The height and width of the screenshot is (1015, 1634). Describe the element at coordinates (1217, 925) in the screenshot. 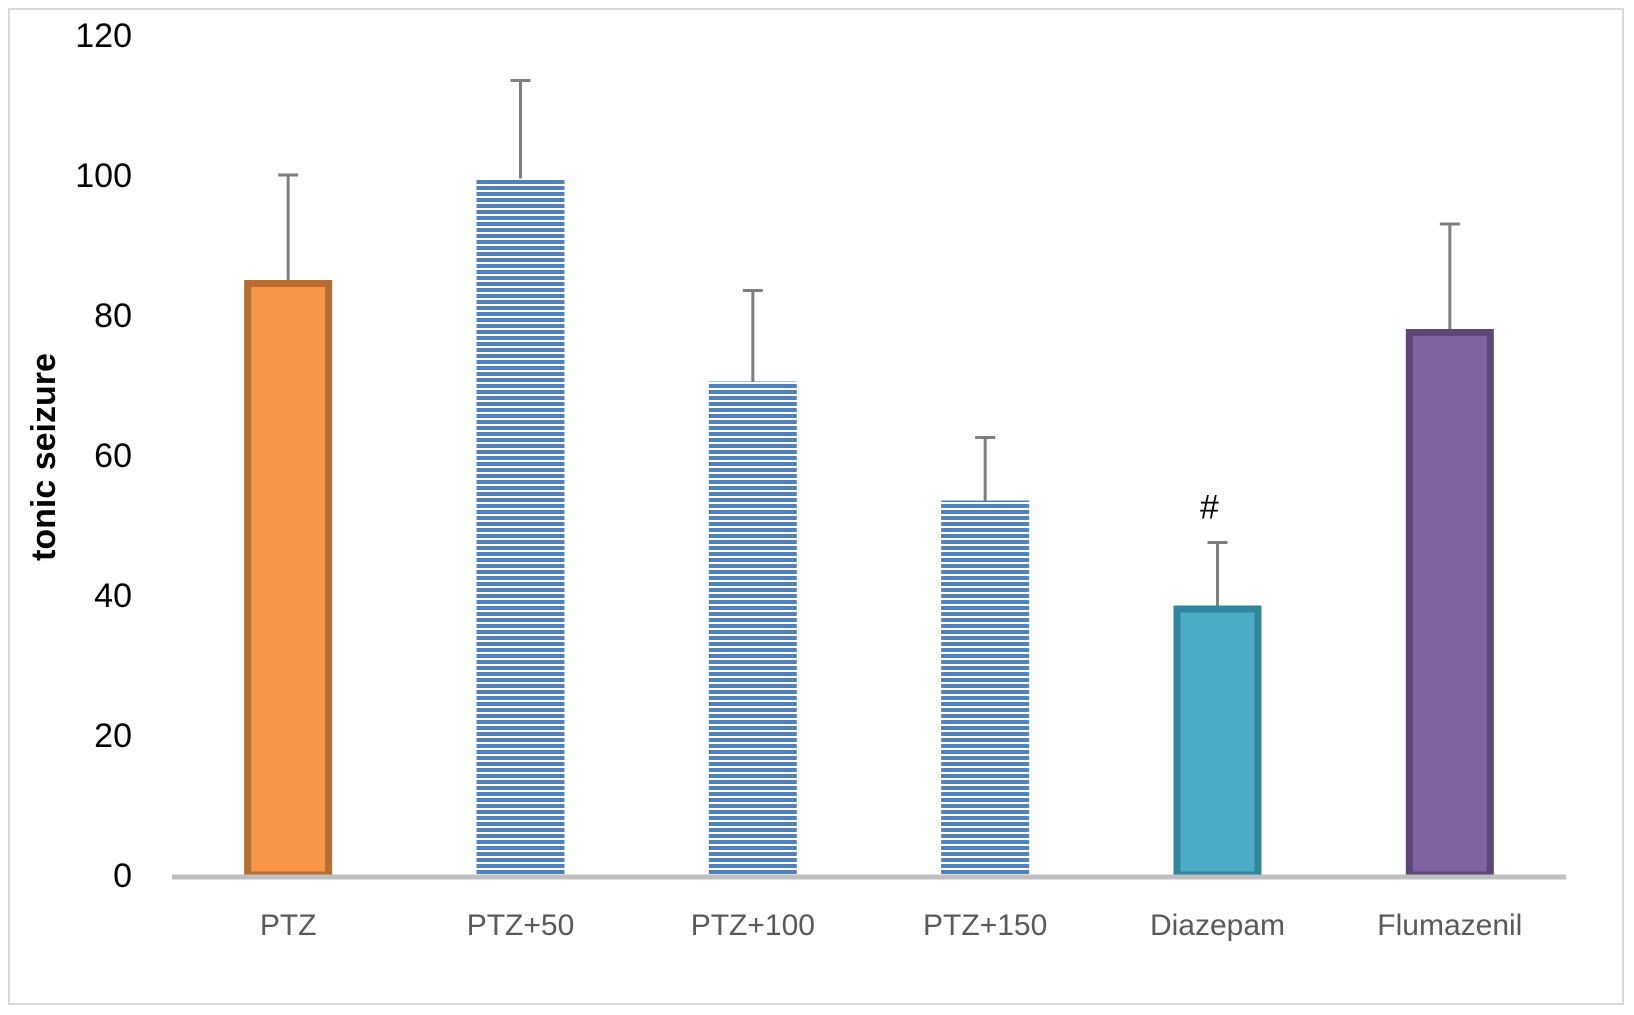

I see `x-tick-label: Diazepam` at that location.